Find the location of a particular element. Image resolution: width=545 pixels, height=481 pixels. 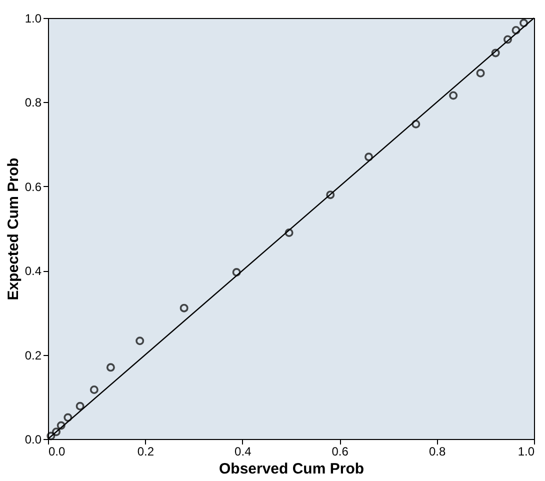

x-tick-label: 1.0 is located at coordinates (526, 451).